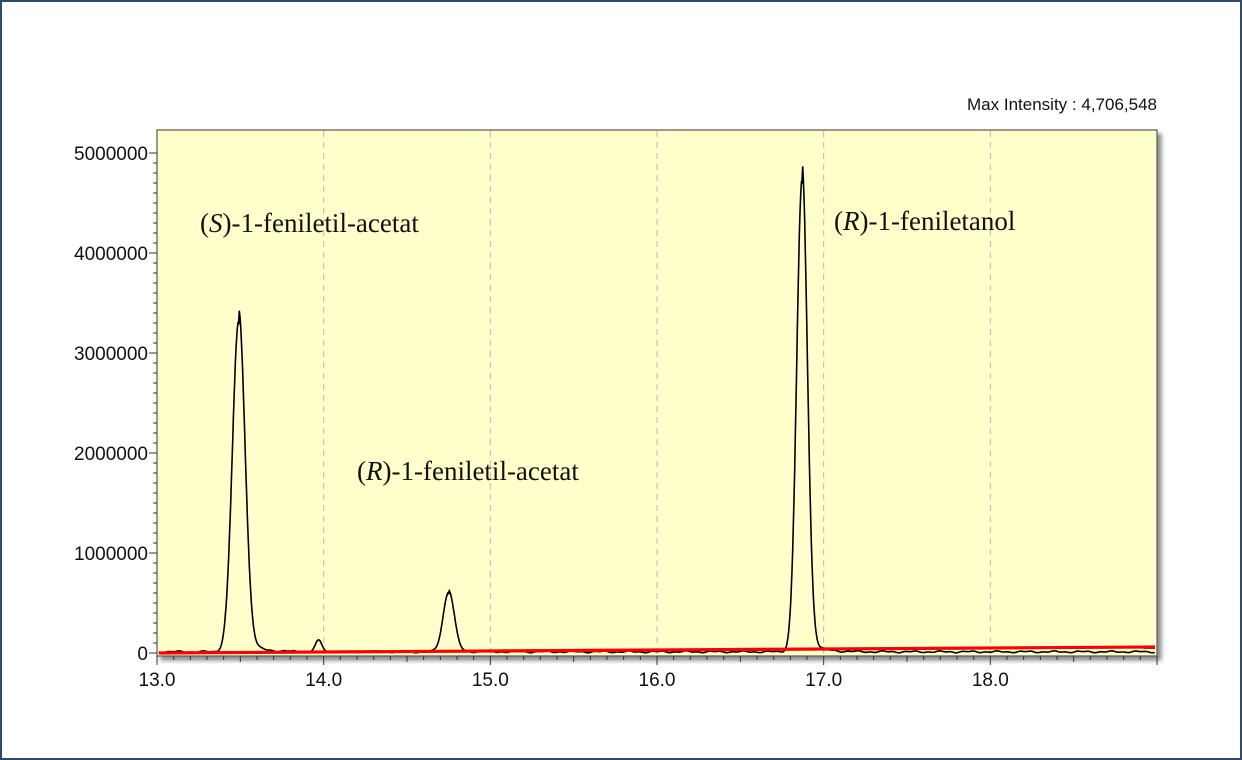  What do you see at coordinates (657, 680) in the screenshot?
I see `x-tick-label-16.0: 16.0` at bounding box center [657, 680].